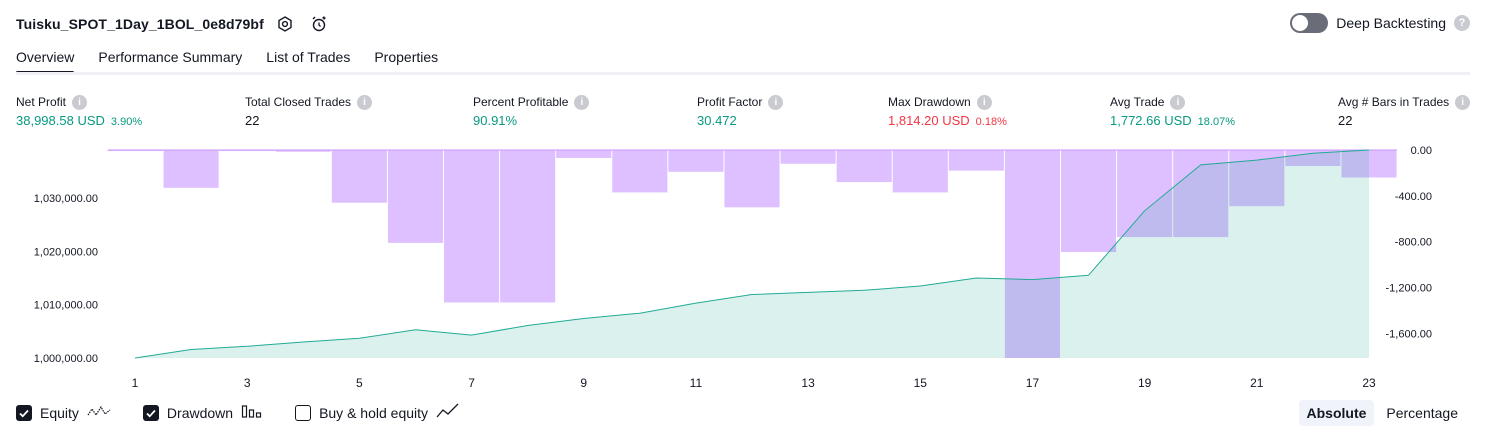  Describe the element at coordinates (66, 252) in the screenshot. I see `left-axis-tick-label: 1,020,000.00` at that location.